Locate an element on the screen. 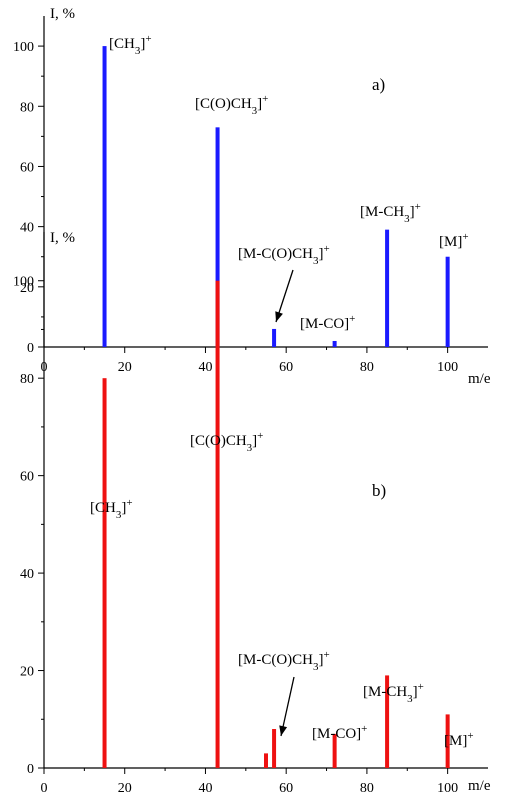 This screenshot has width=515, height=800. x-tick-label: 0 is located at coordinates (44, 788).